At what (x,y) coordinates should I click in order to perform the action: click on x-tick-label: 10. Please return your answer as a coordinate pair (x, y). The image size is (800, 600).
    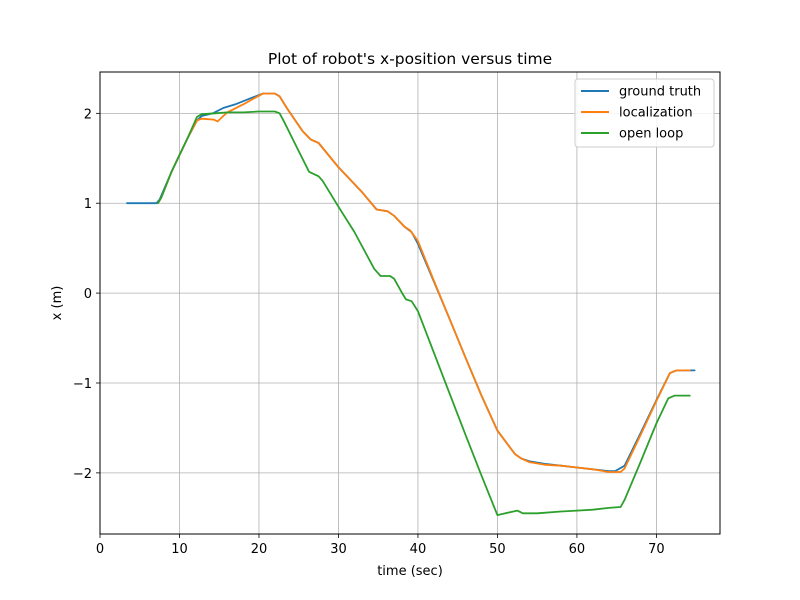
    Looking at the image, I should click on (179, 549).